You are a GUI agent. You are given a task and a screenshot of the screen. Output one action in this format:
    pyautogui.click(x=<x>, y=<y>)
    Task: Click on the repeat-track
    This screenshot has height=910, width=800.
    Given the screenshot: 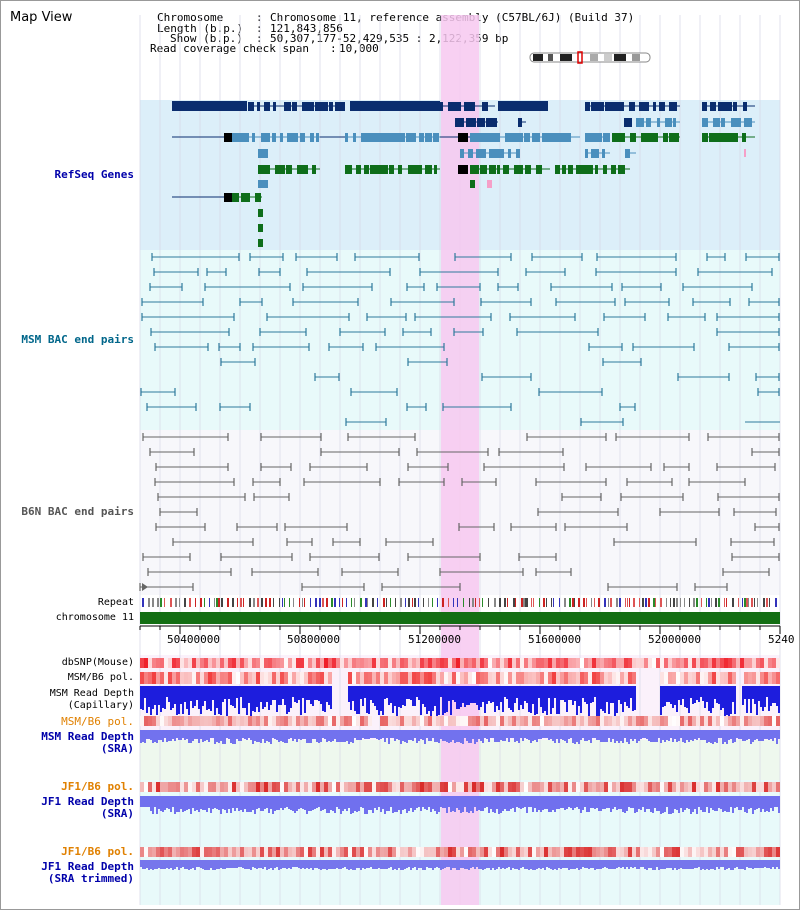 What is the action you would take?
    pyautogui.click(x=459, y=602)
    